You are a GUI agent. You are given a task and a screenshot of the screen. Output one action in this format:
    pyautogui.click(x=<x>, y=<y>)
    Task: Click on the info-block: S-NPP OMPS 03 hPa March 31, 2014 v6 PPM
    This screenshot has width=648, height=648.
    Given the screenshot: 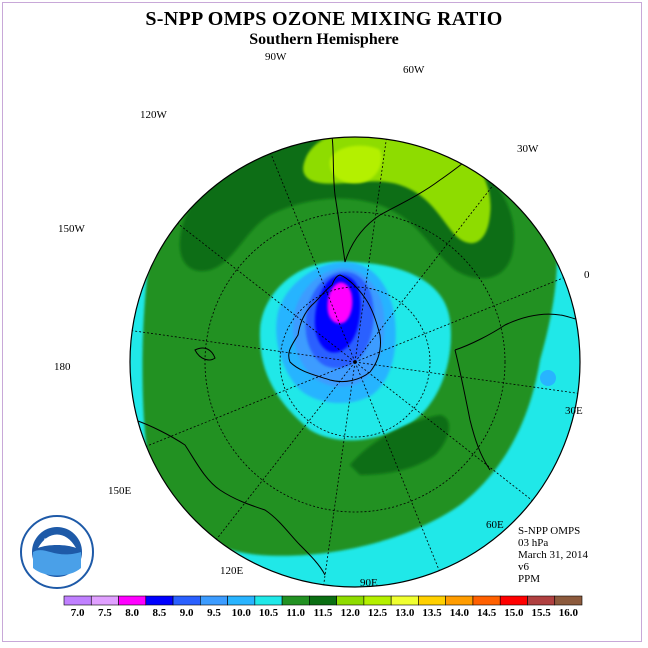 What is the action you would take?
    pyautogui.click(x=553, y=555)
    